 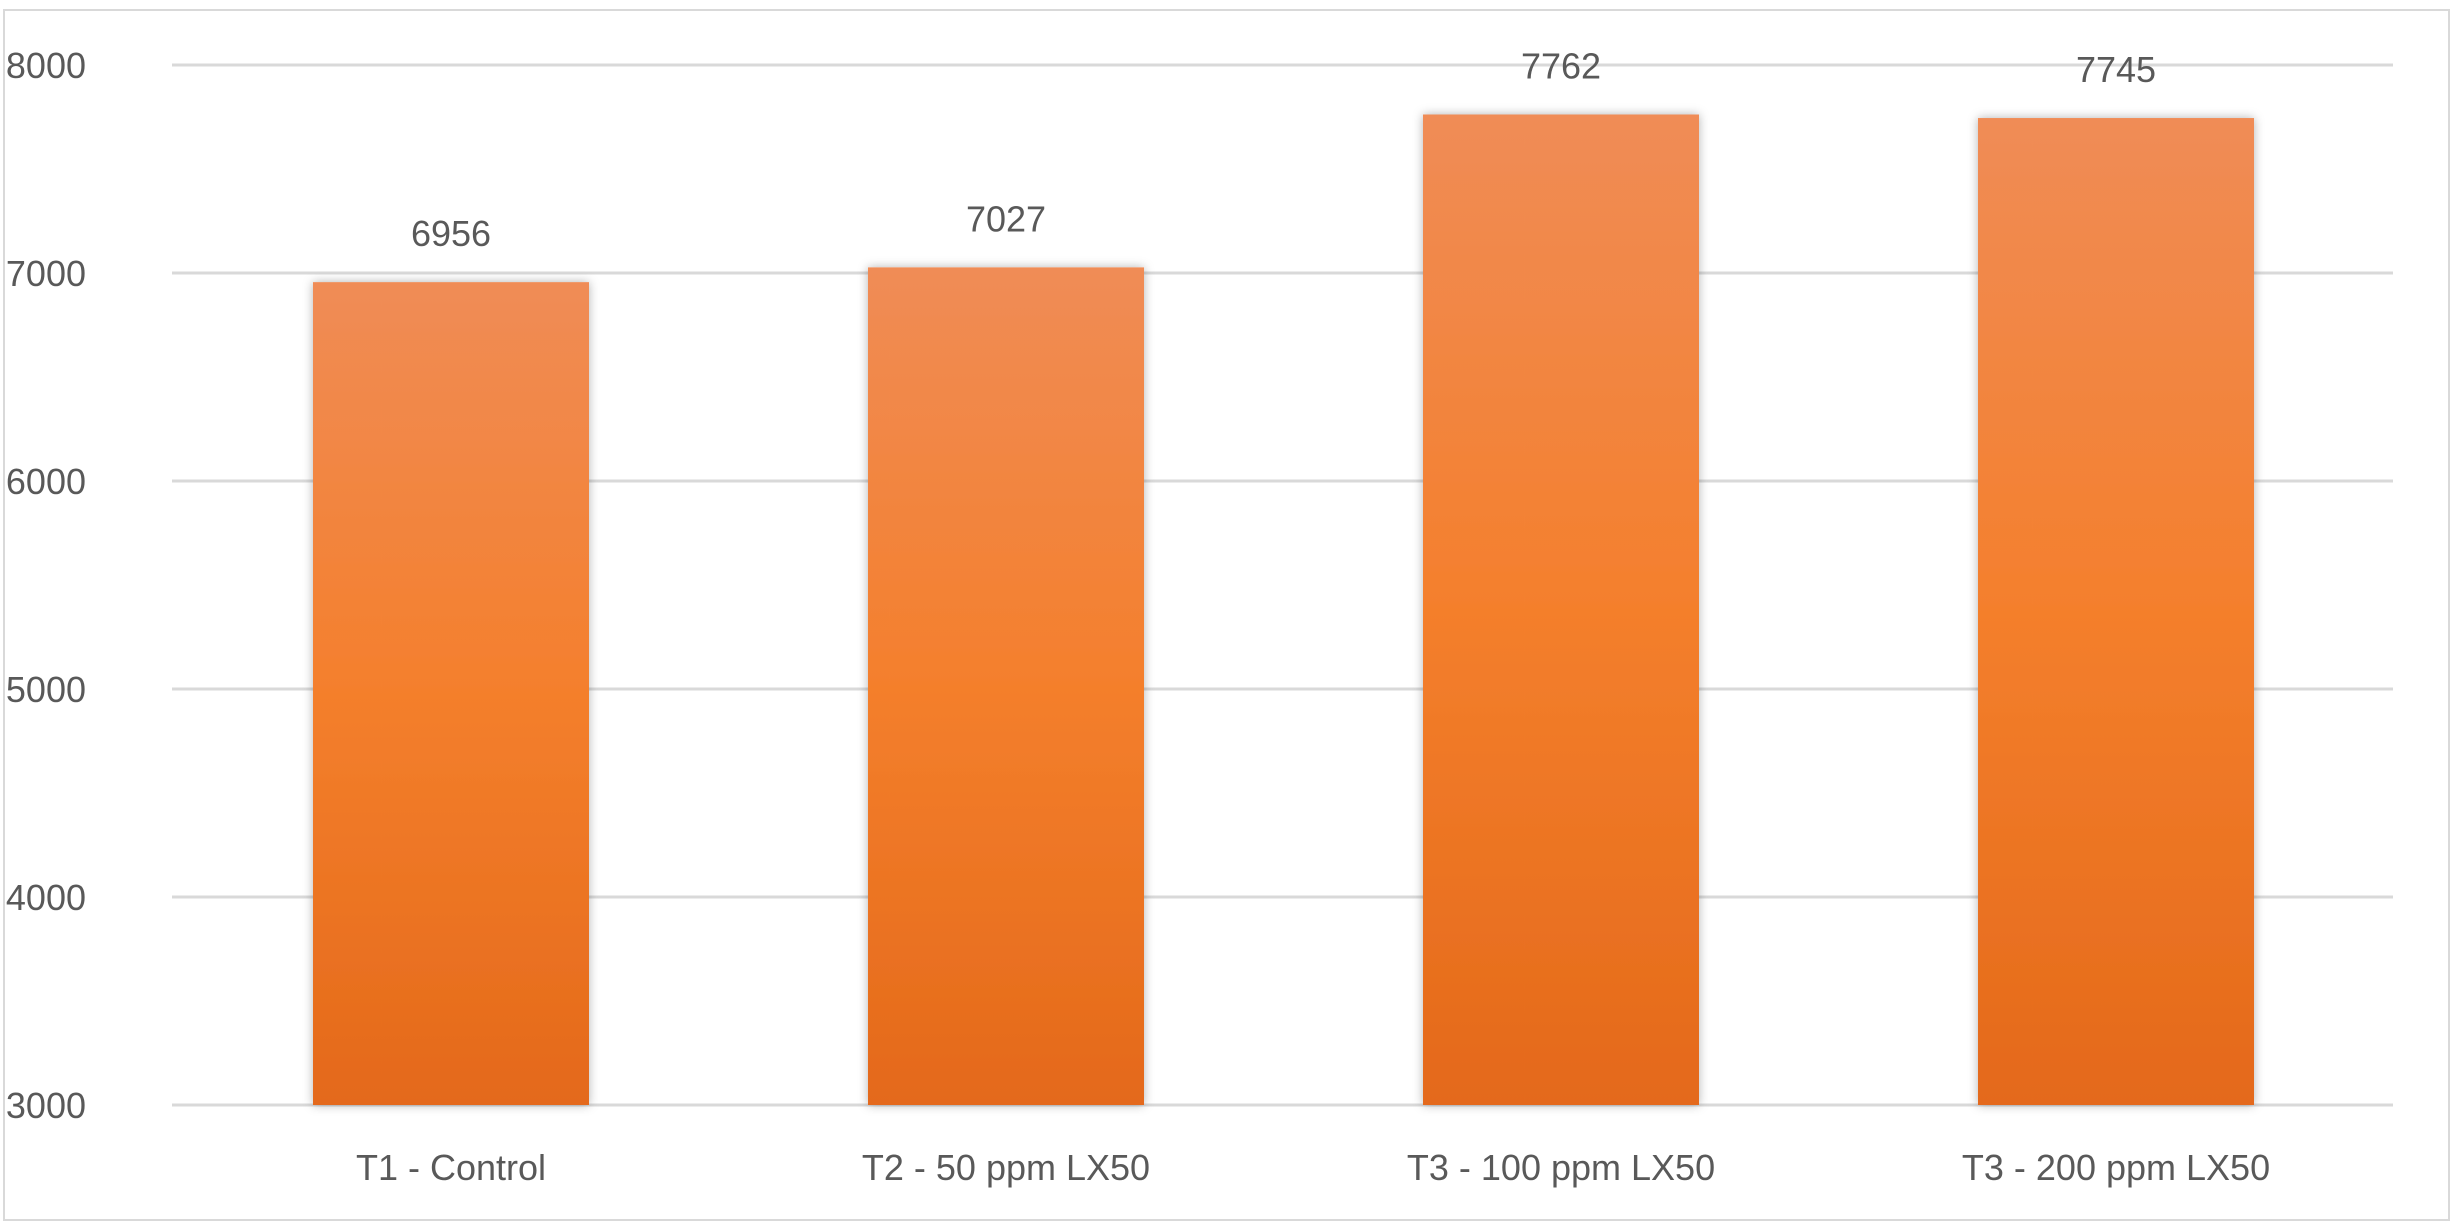 I want to click on data-label: 6956, so click(x=451, y=233).